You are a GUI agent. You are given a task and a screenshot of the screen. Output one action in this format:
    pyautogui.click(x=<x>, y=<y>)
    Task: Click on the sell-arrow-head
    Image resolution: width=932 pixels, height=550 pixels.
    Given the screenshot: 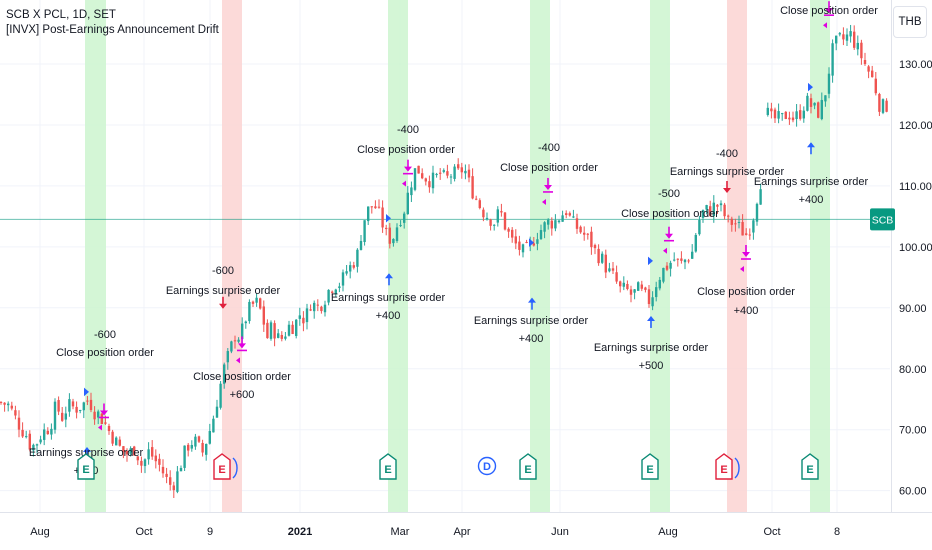 What is the action you would take?
    pyautogui.click(x=223, y=306)
    